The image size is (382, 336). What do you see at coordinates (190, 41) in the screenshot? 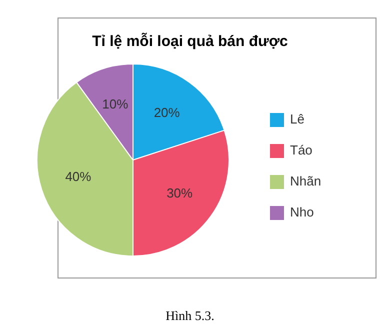
I see `chart-title: Tỉ lệ mỗi loại quả bán được` at bounding box center [190, 41].